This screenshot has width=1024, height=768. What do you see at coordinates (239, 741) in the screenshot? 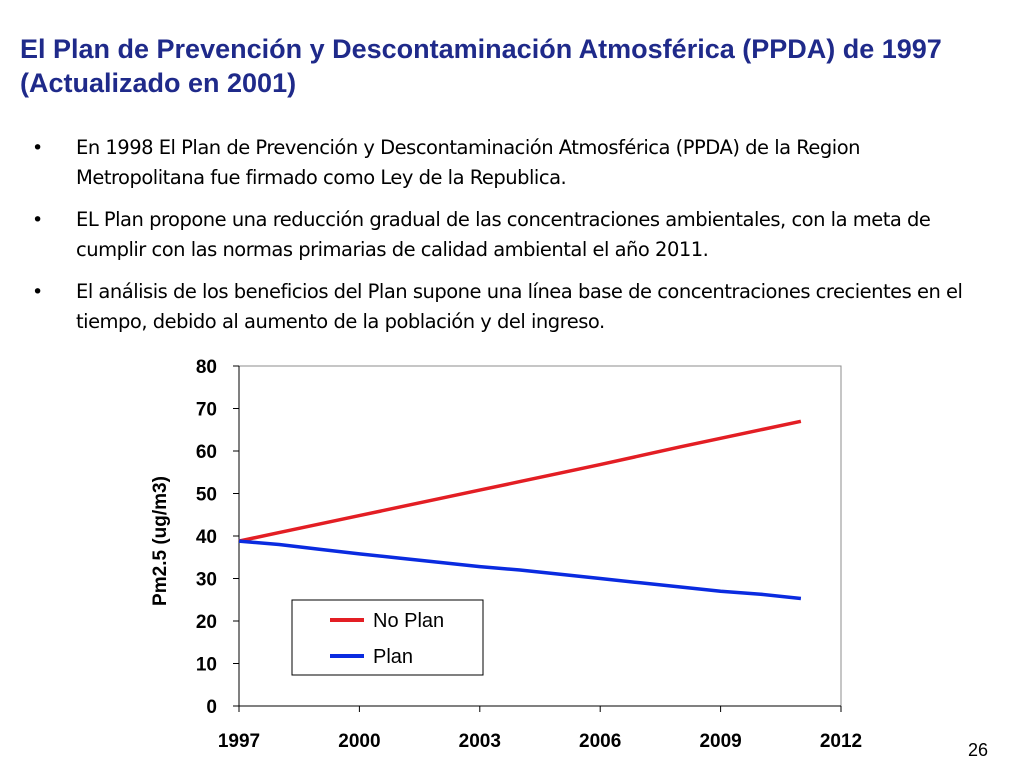
I see `x-tick-label: 1997` at bounding box center [239, 741].